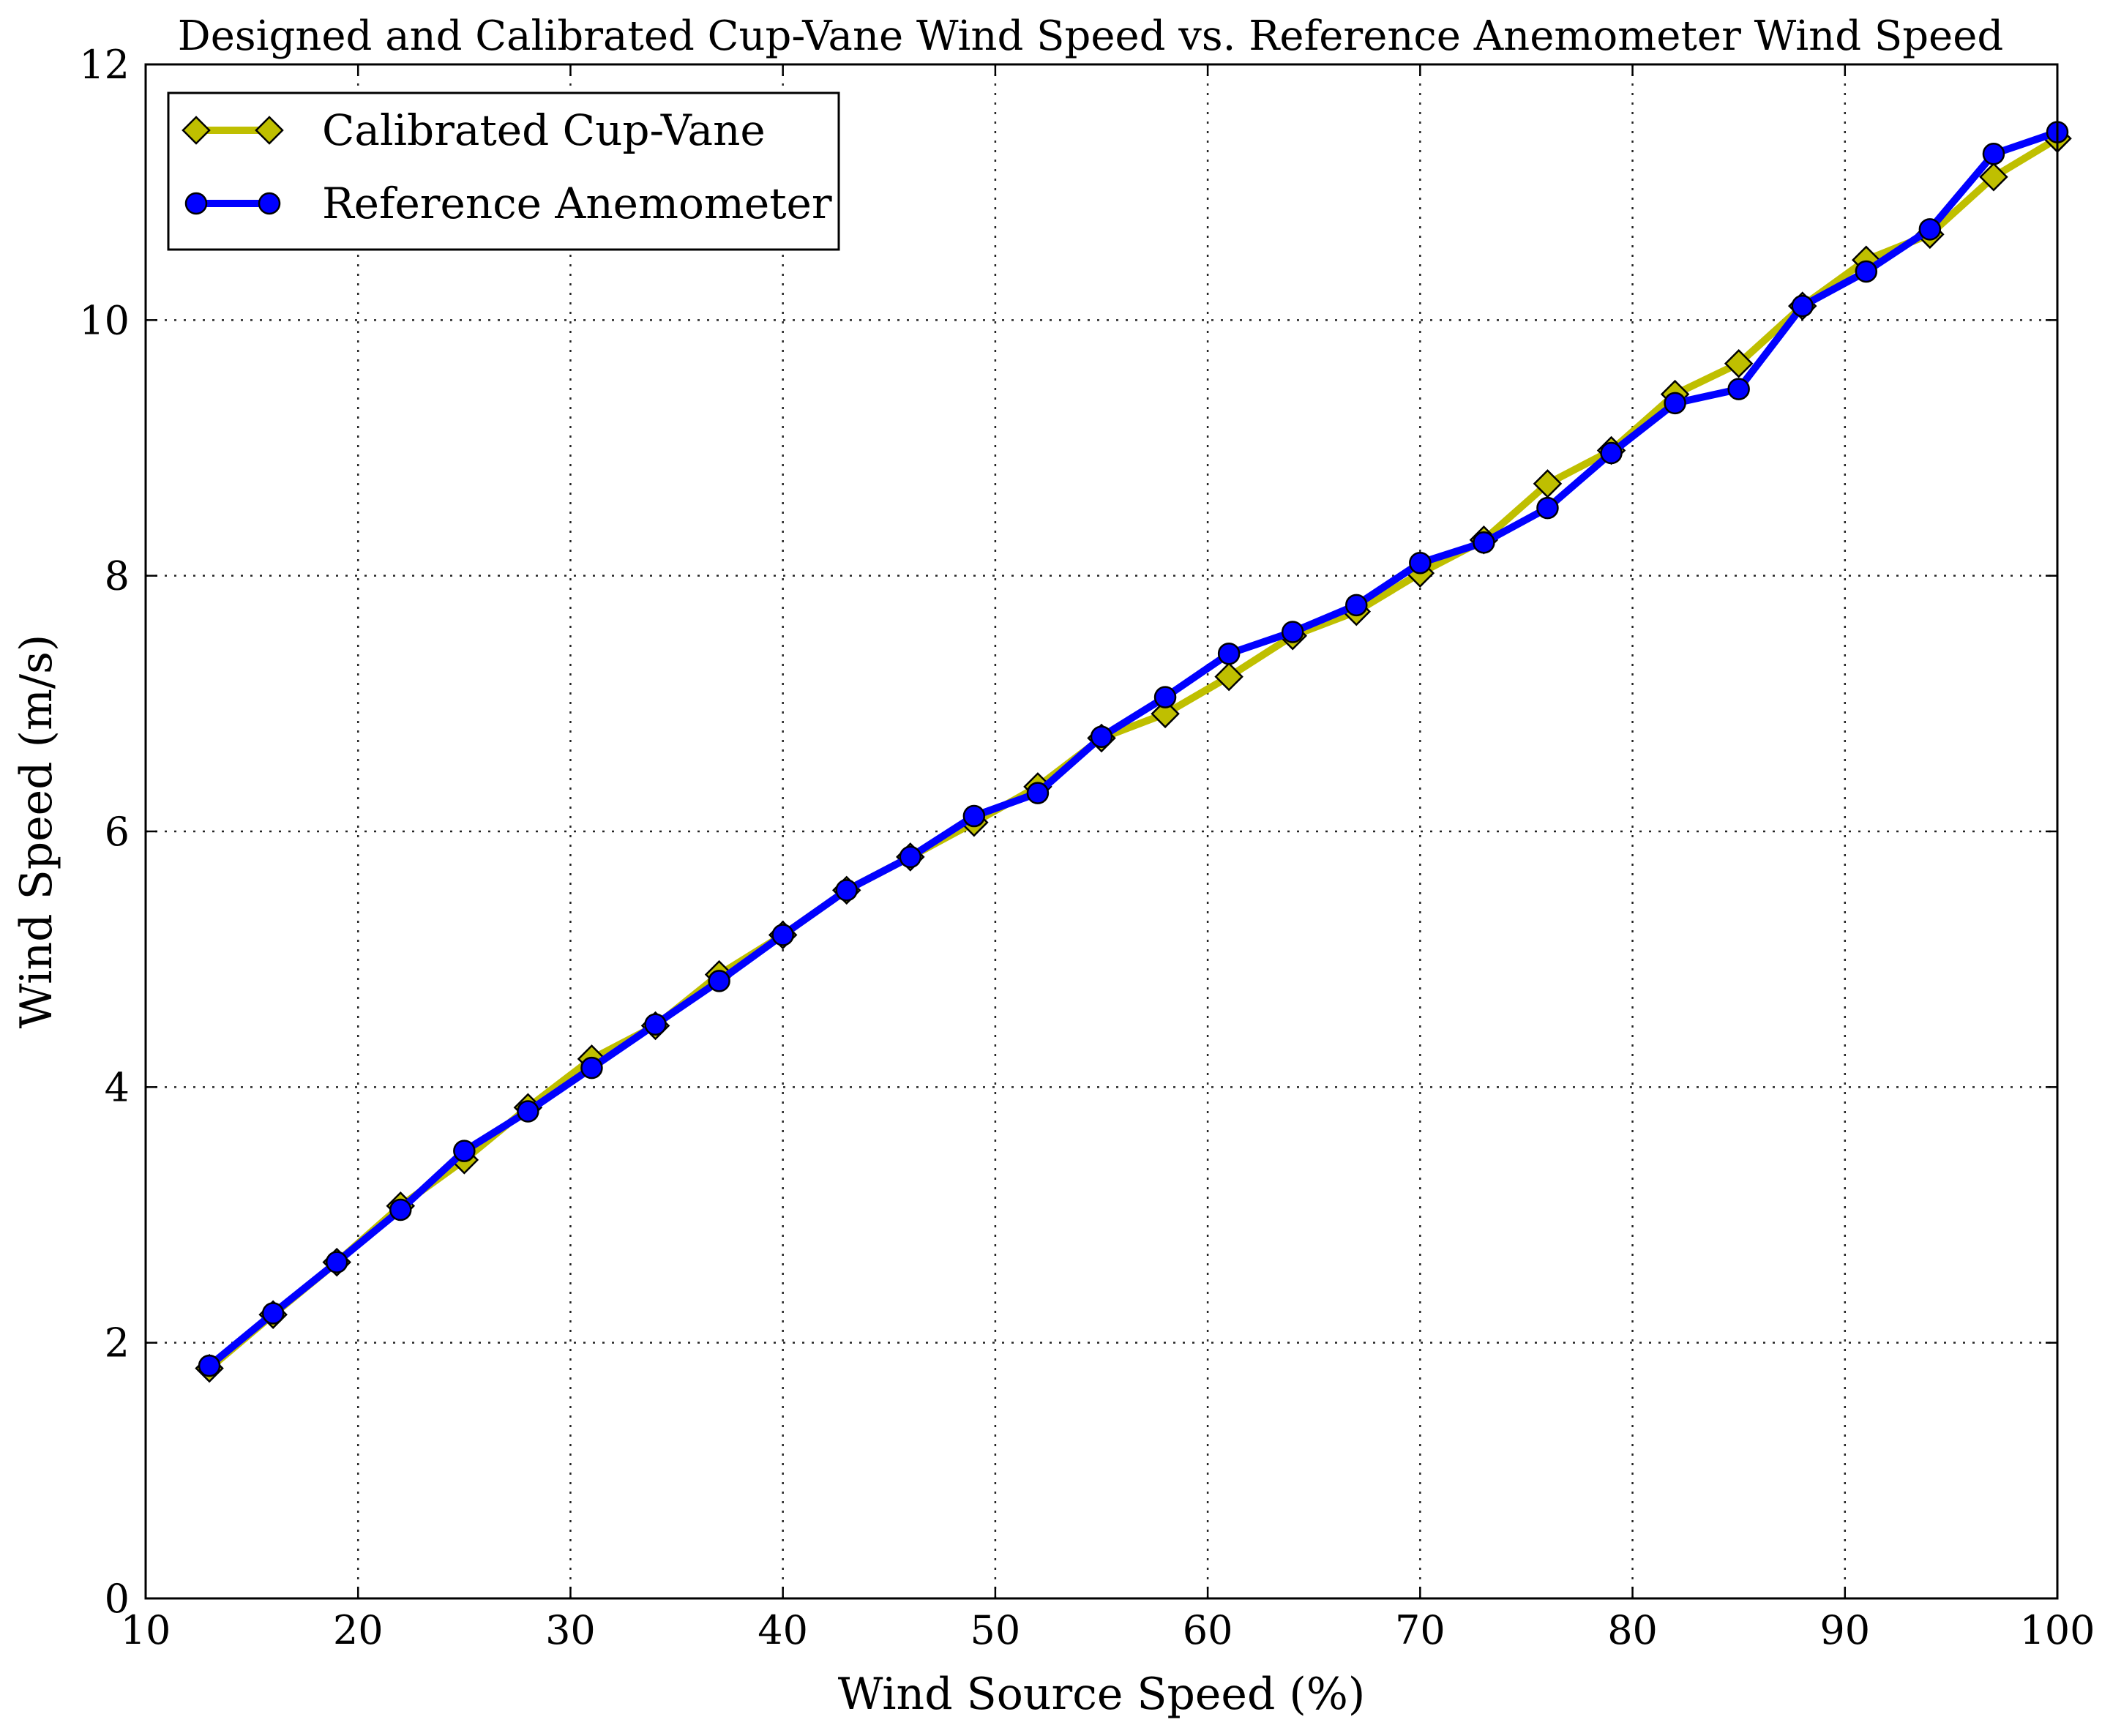 The height and width of the screenshot is (1736, 2102). Describe the element at coordinates (117, 576) in the screenshot. I see `y-tick-label: 8` at that location.